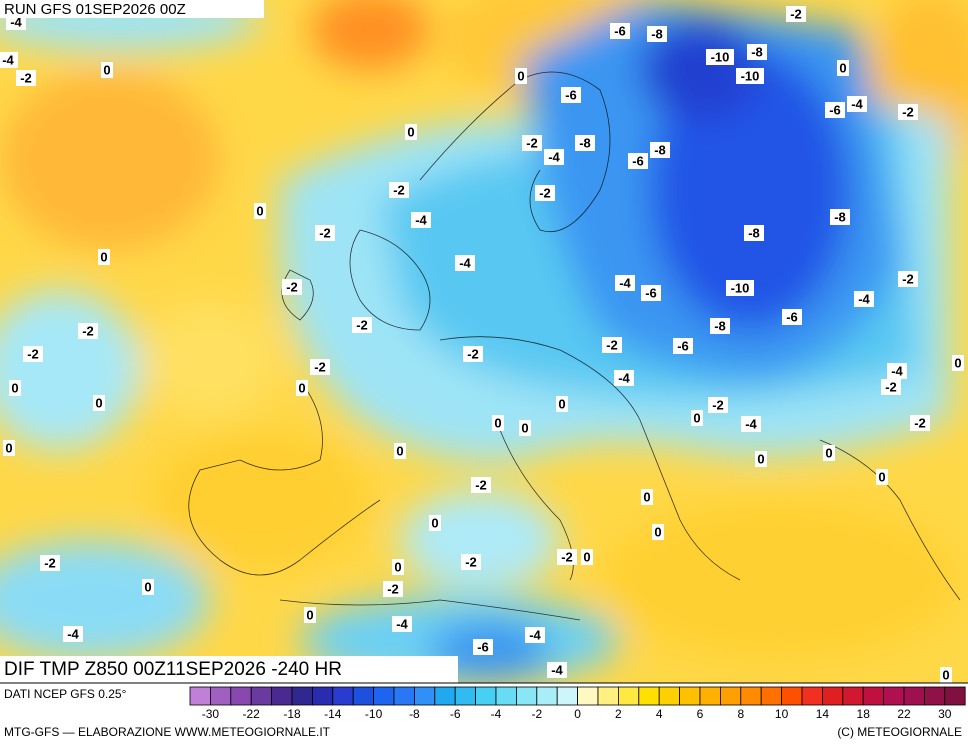 The height and width of the screenshot is (745, 968). I want to click on legend-tick-label: 10, so click(782, 714).